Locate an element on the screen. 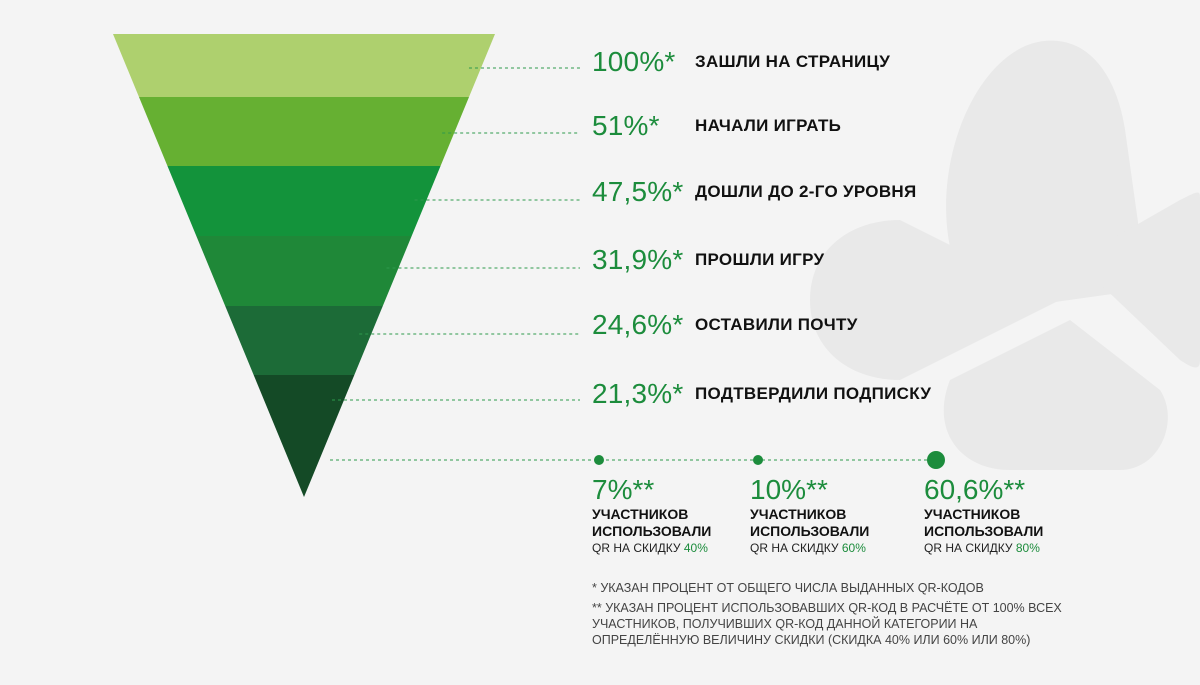 This screenshot has height=685, width=1200. qr-usage-percent: 10%** is located at coordinates (789, 489).